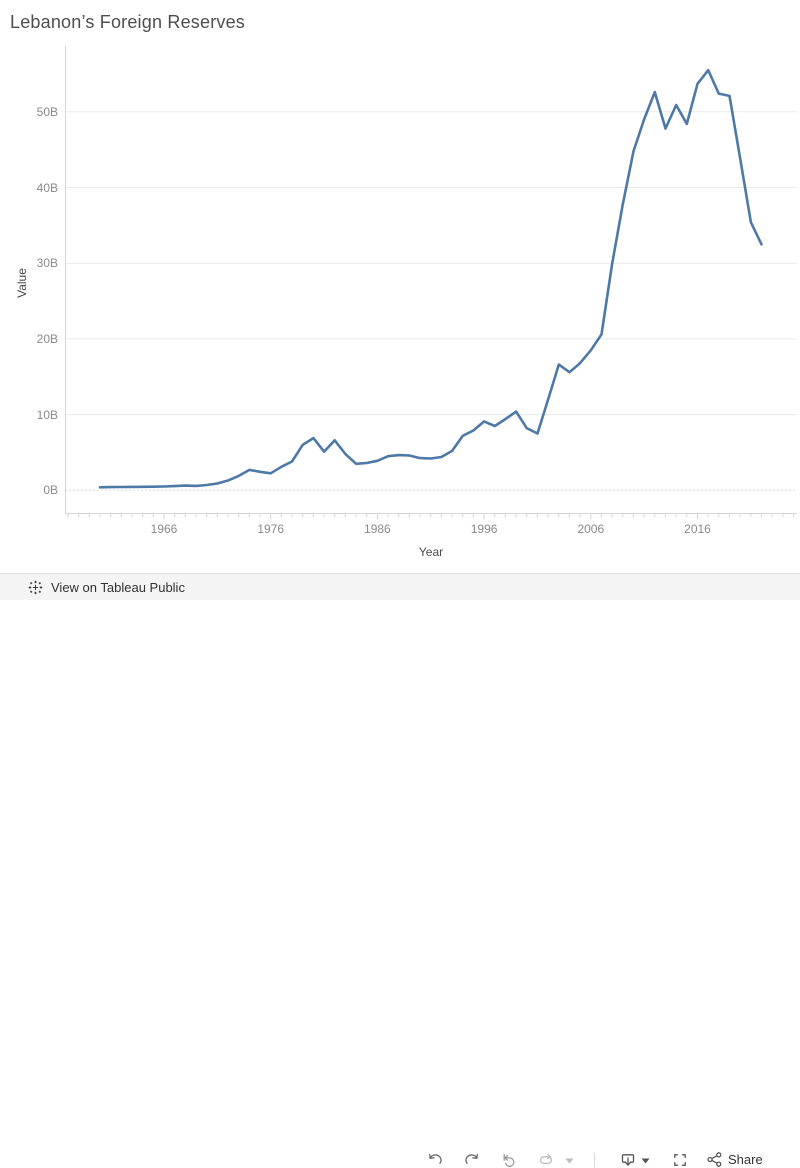 The height and width of the screenshot is (1168, 800). What do you see at coordinates (47, 414) in the screenshot?
I see `y-tick-label: 10B` at bounding box center [47, 414].